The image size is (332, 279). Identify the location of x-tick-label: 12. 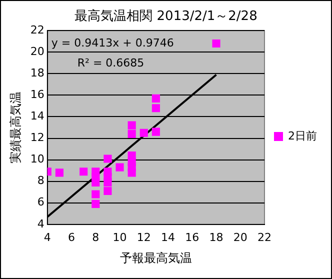
(143, 237).